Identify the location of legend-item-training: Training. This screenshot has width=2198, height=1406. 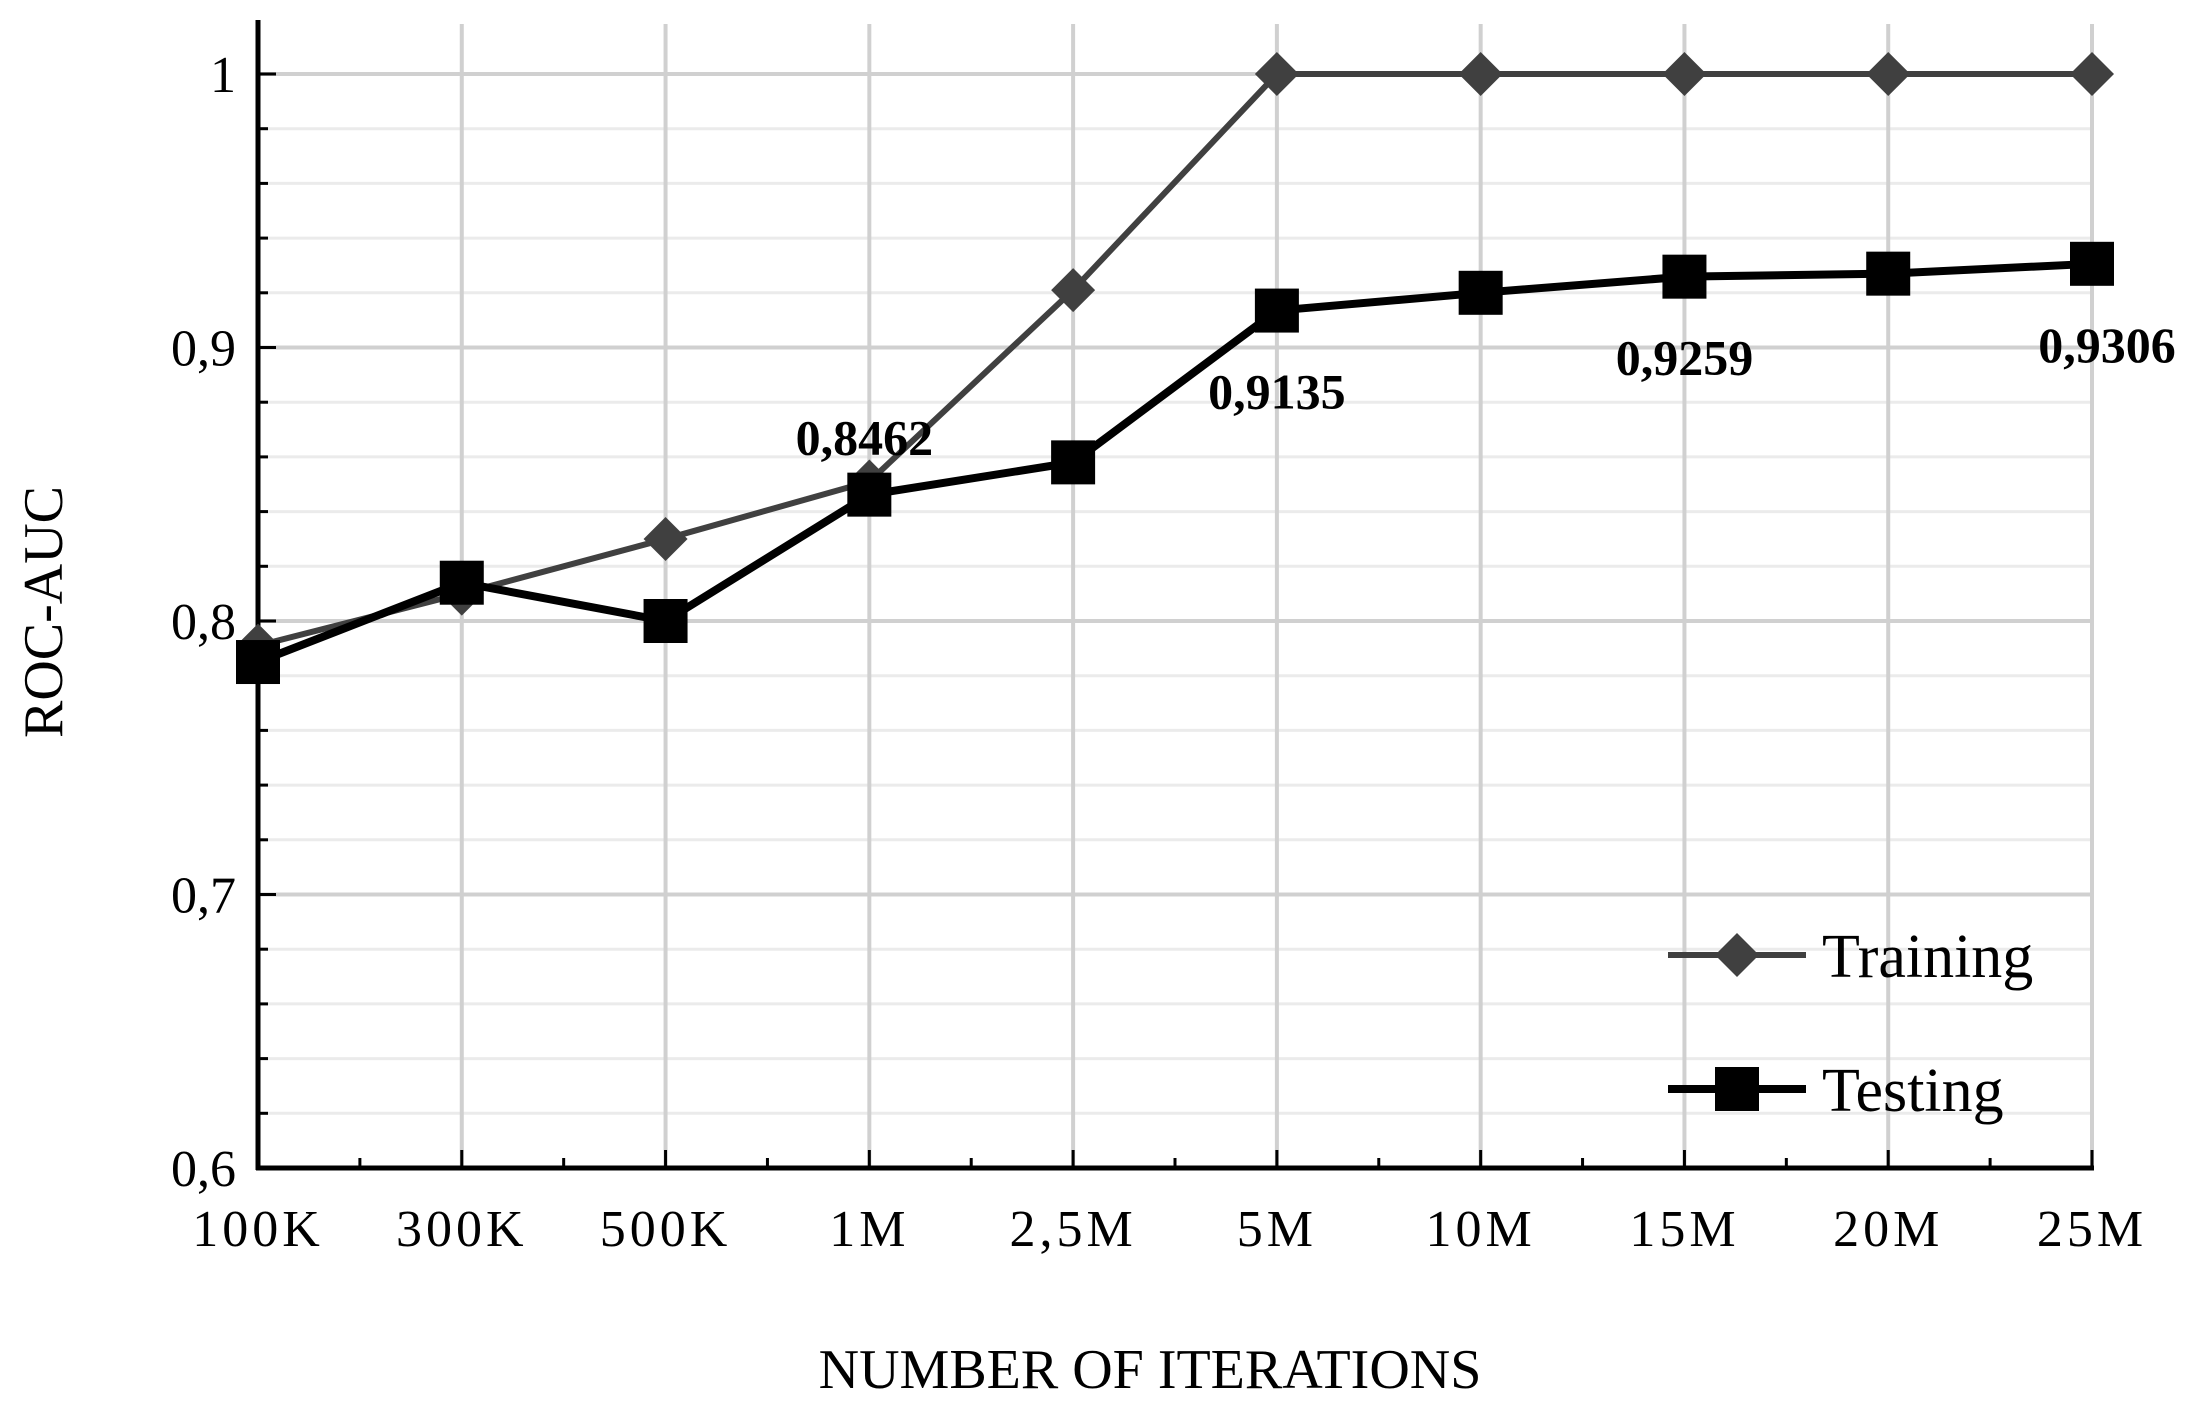
(1850, 957).